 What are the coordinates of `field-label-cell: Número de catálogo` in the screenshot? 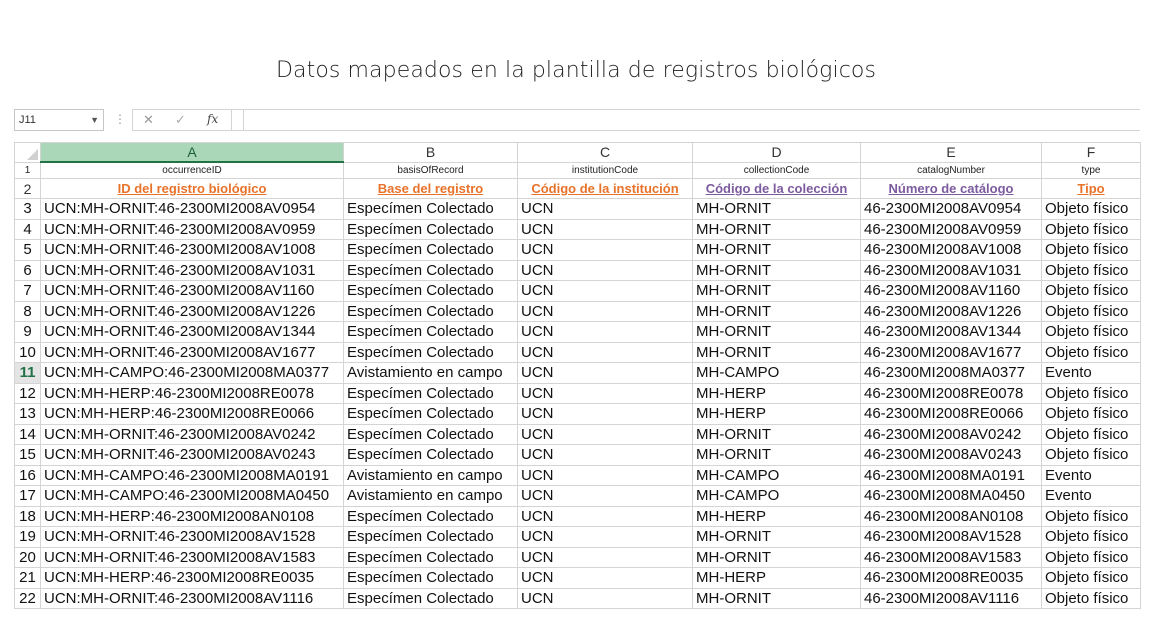 It's located at (951, 188).